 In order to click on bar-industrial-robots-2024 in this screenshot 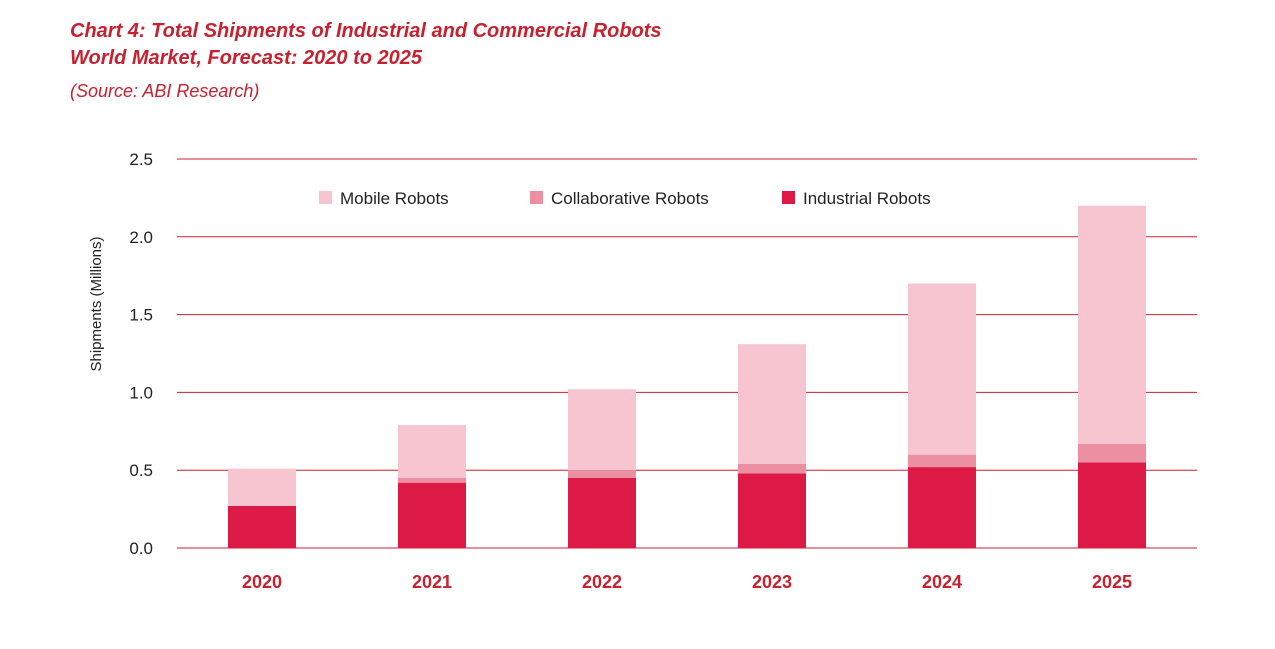, I will do `click(942, 507)`.